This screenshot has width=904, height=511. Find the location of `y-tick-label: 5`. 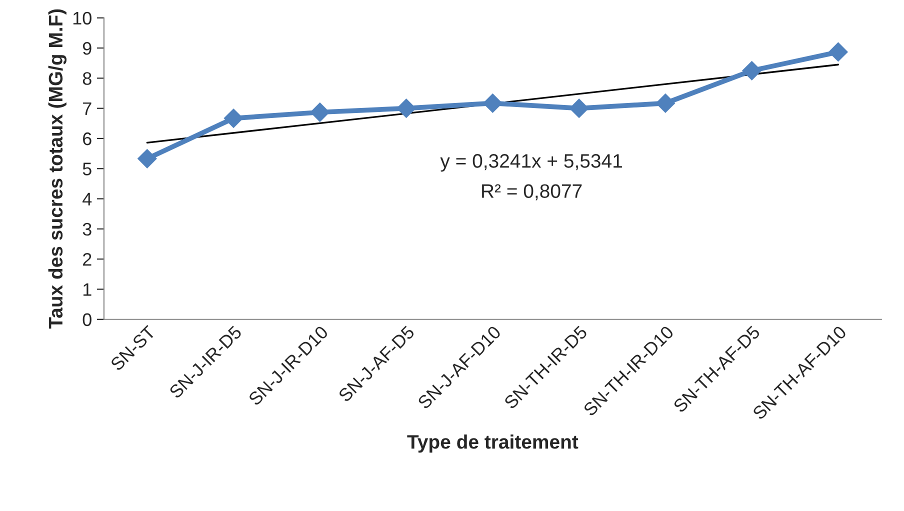

y-tick-label: 5 is located at coordinates (87, 169).